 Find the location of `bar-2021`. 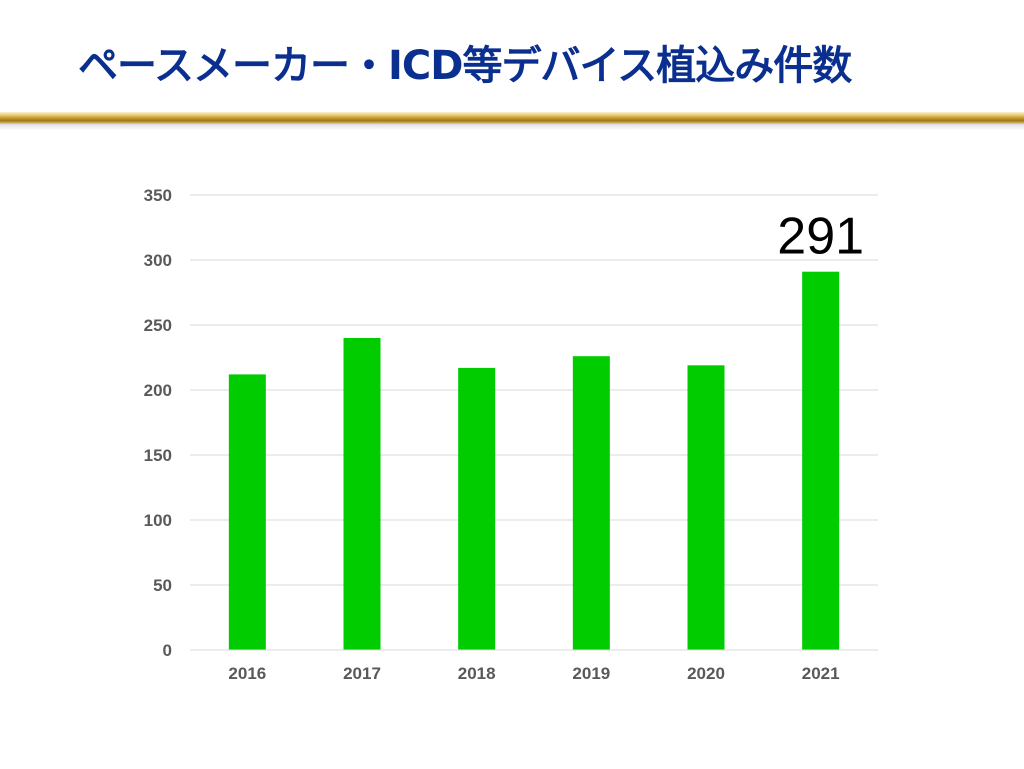

bar-2021 is located at coordinates (821, 460).